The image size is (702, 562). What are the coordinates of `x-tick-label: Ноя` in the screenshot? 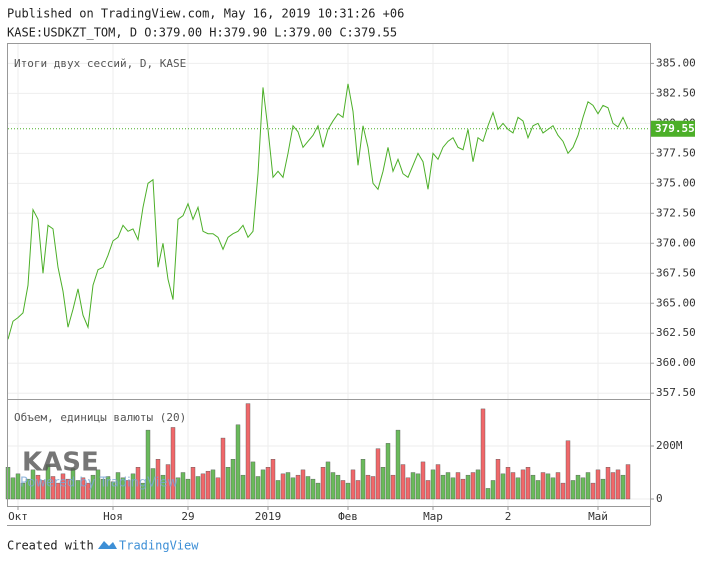 It's located at (113, 516).